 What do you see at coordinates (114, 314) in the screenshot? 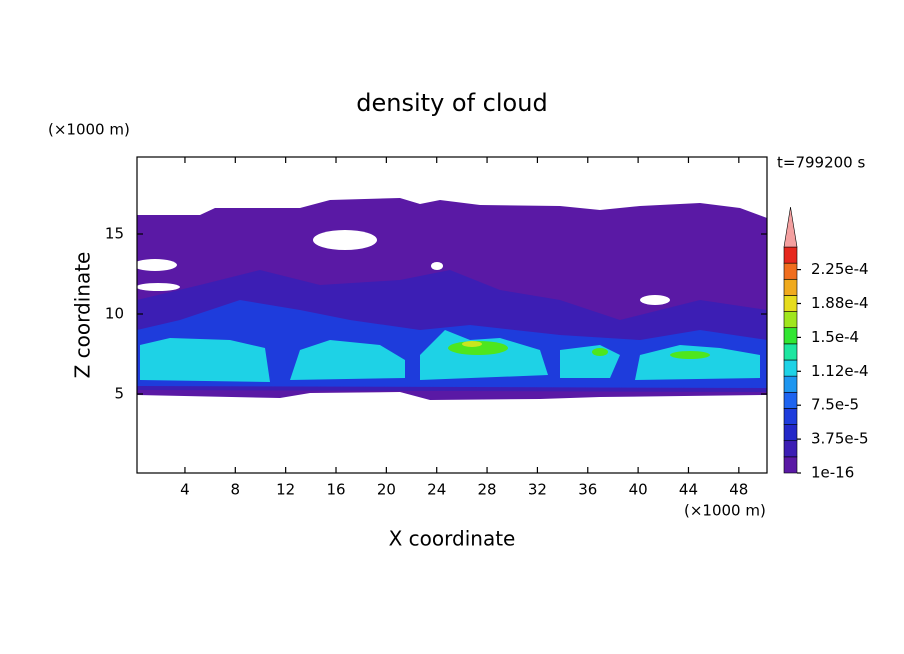
I see `y-tick-label: 10` at bounding box center [114, 314].